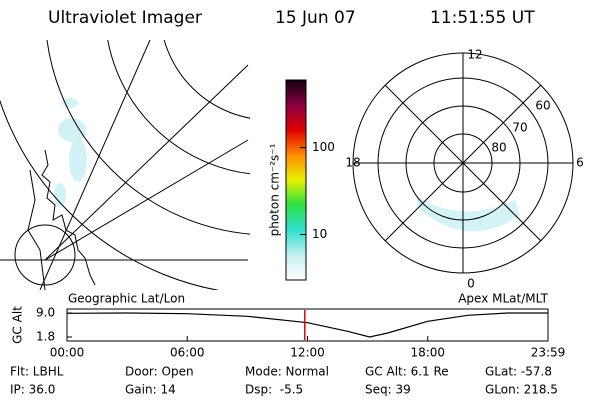 Image resolution: width=600 pixels, height=400 pixels. Describe the element at coordinates (519, 128) in the screenshot. I see `polar-label: 70` at that location.